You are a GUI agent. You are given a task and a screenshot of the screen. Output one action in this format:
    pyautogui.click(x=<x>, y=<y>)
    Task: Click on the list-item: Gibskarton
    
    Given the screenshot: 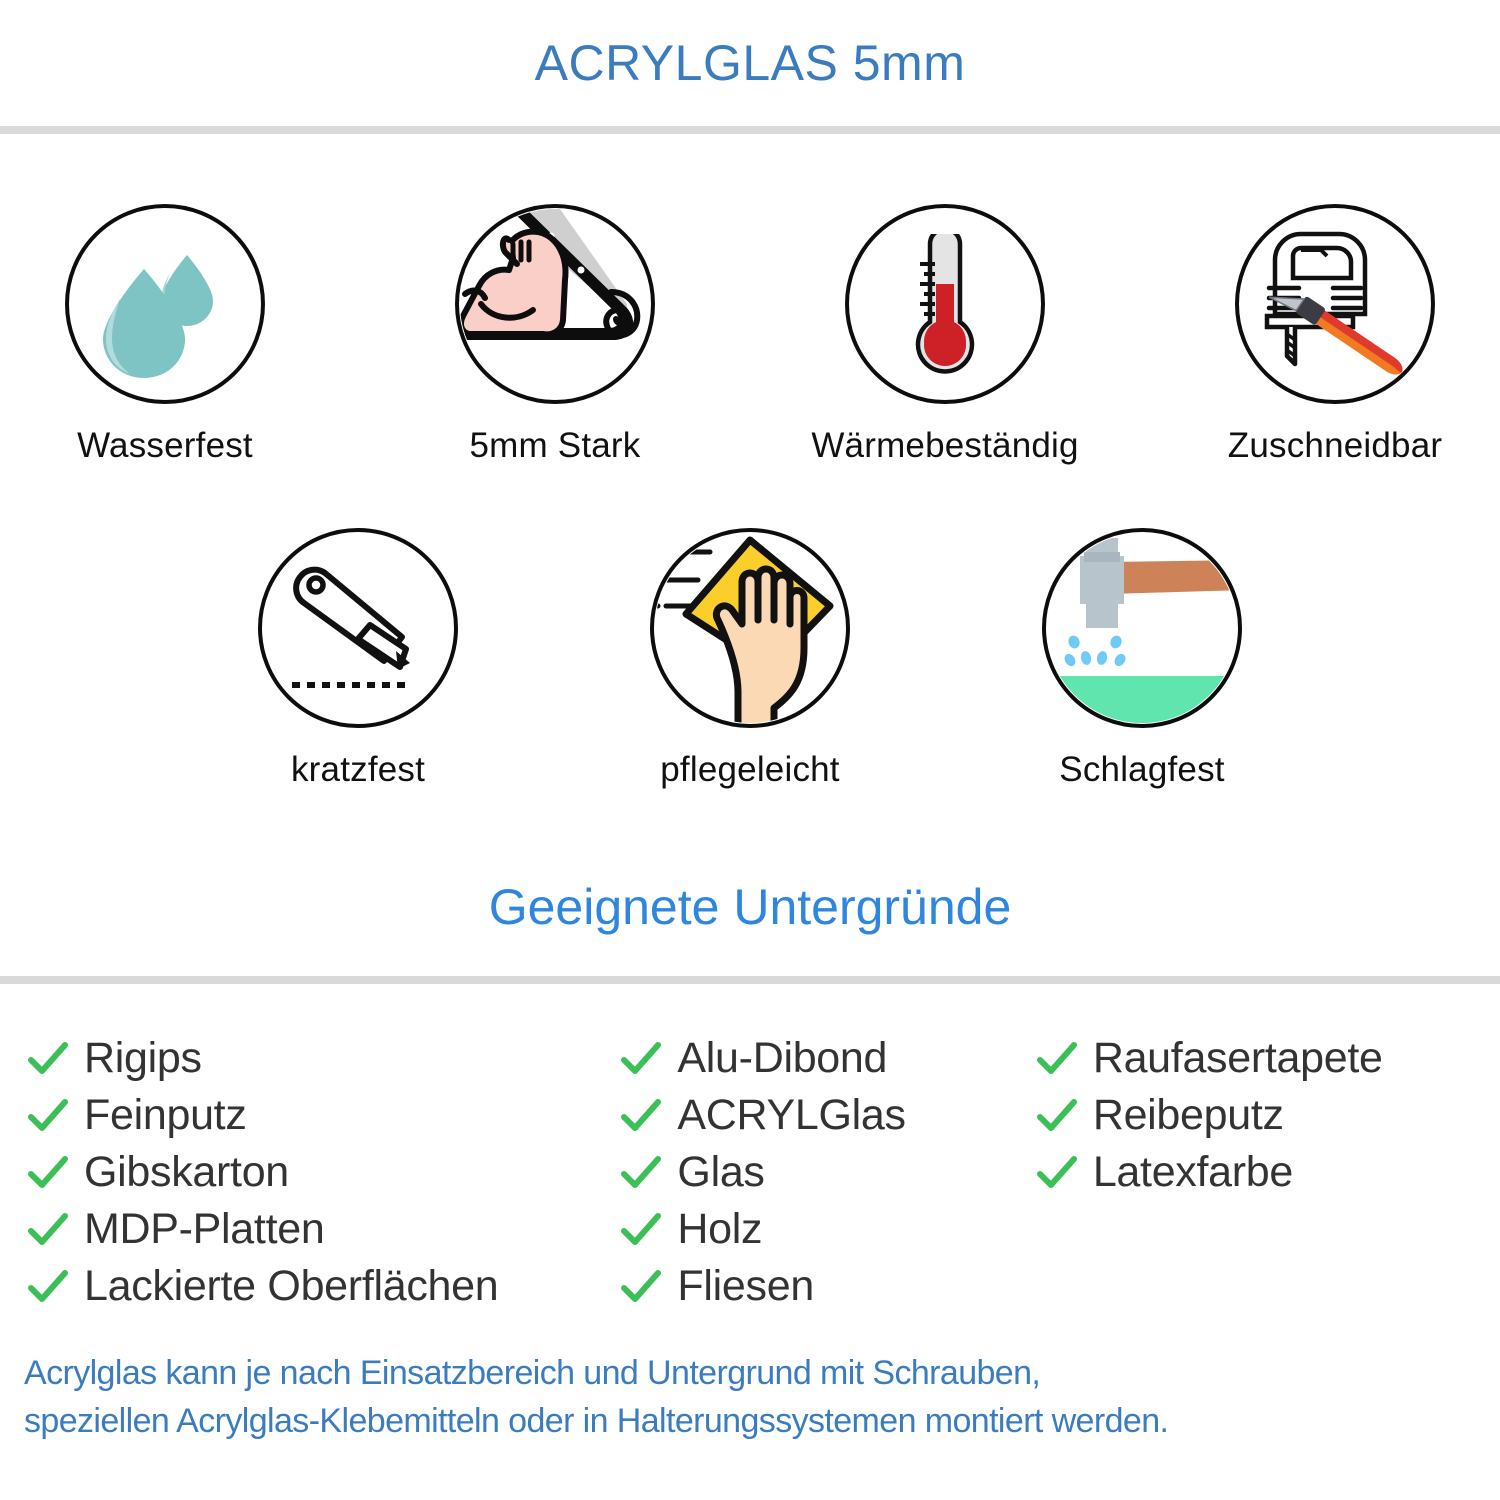 What is the action you would take?
    pyautogui.click(x=324, y=1172)
    